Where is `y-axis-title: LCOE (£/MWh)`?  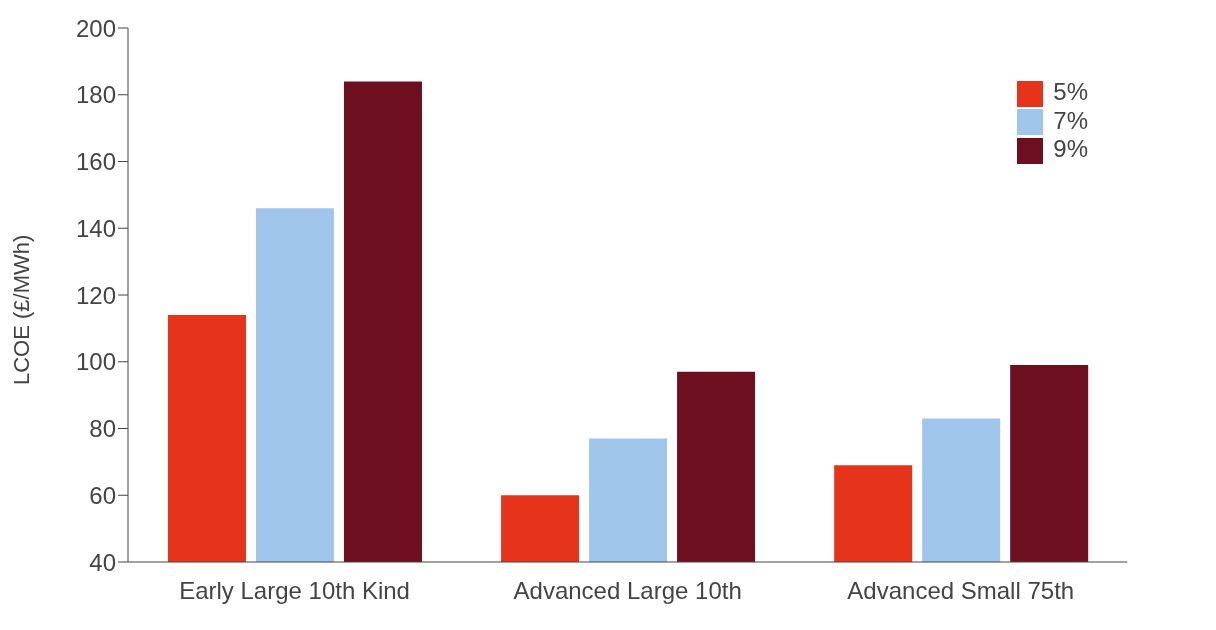
y-axis-title: LCOE (£/MWh) is located at coordinates (21, 309).